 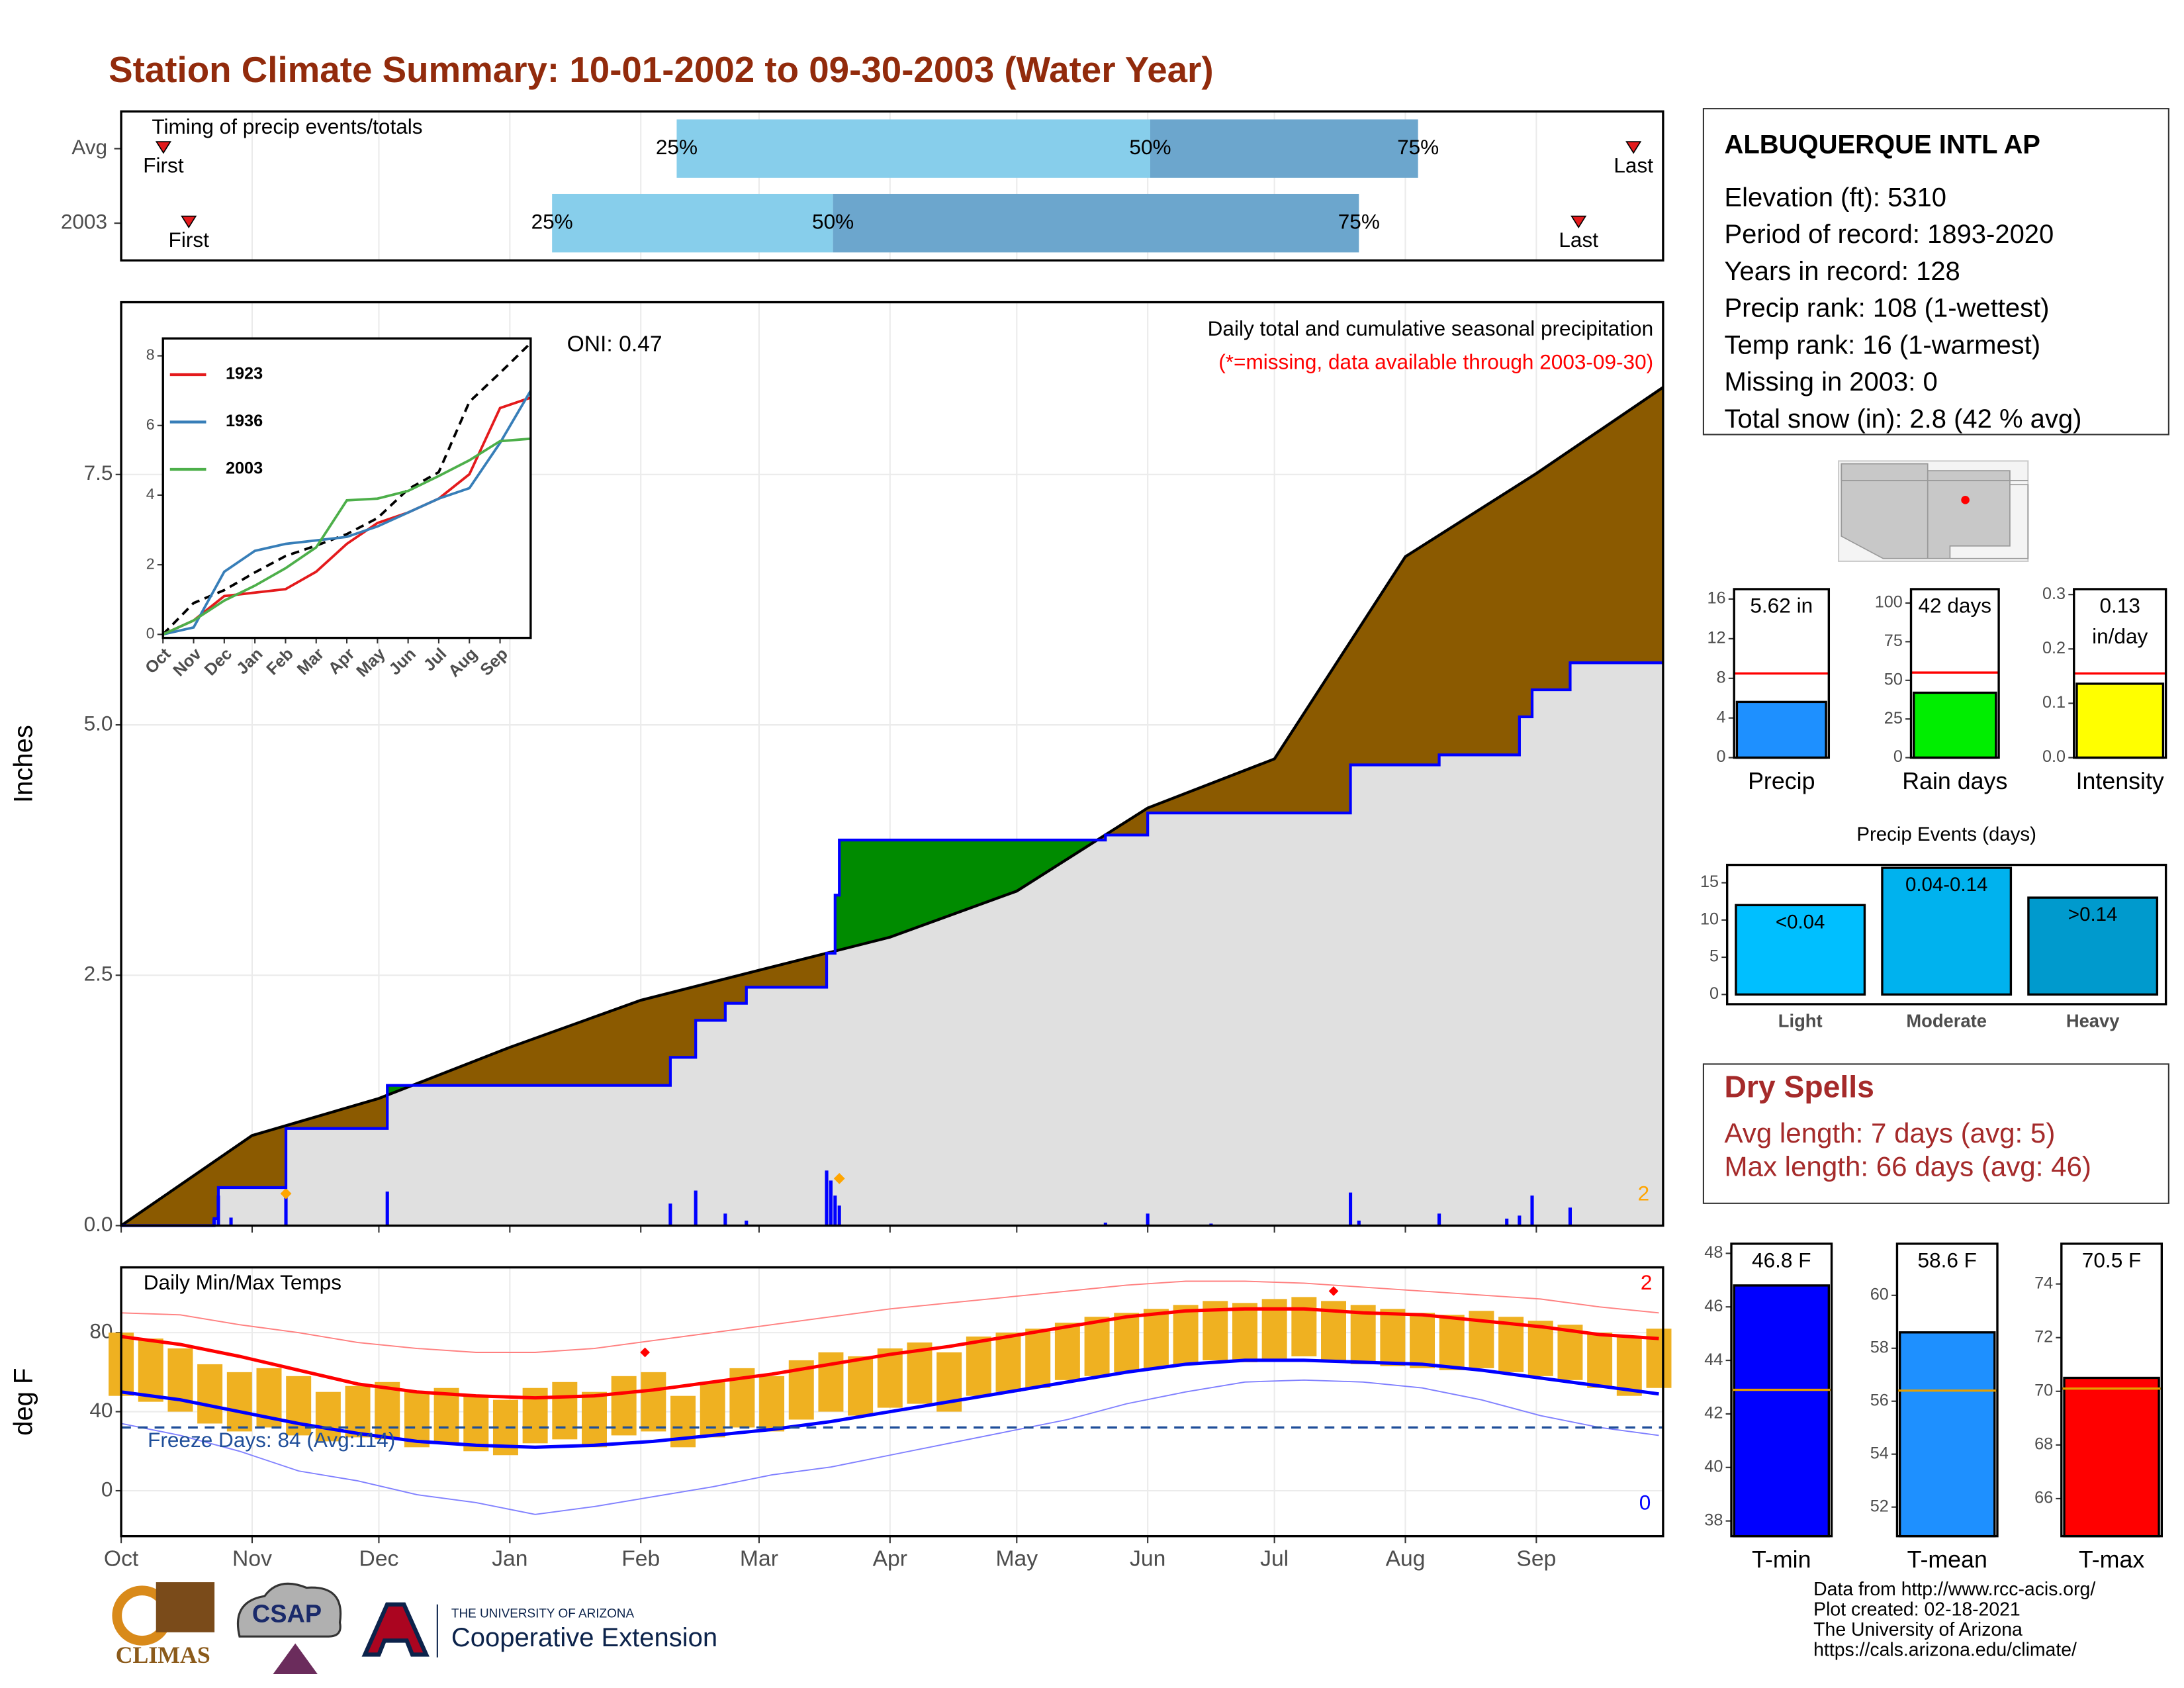 What do you see at coordinates (1781, 606) in the screenshot?
I see `value-label: 5.62 in` at bounding box center [1781, 606].